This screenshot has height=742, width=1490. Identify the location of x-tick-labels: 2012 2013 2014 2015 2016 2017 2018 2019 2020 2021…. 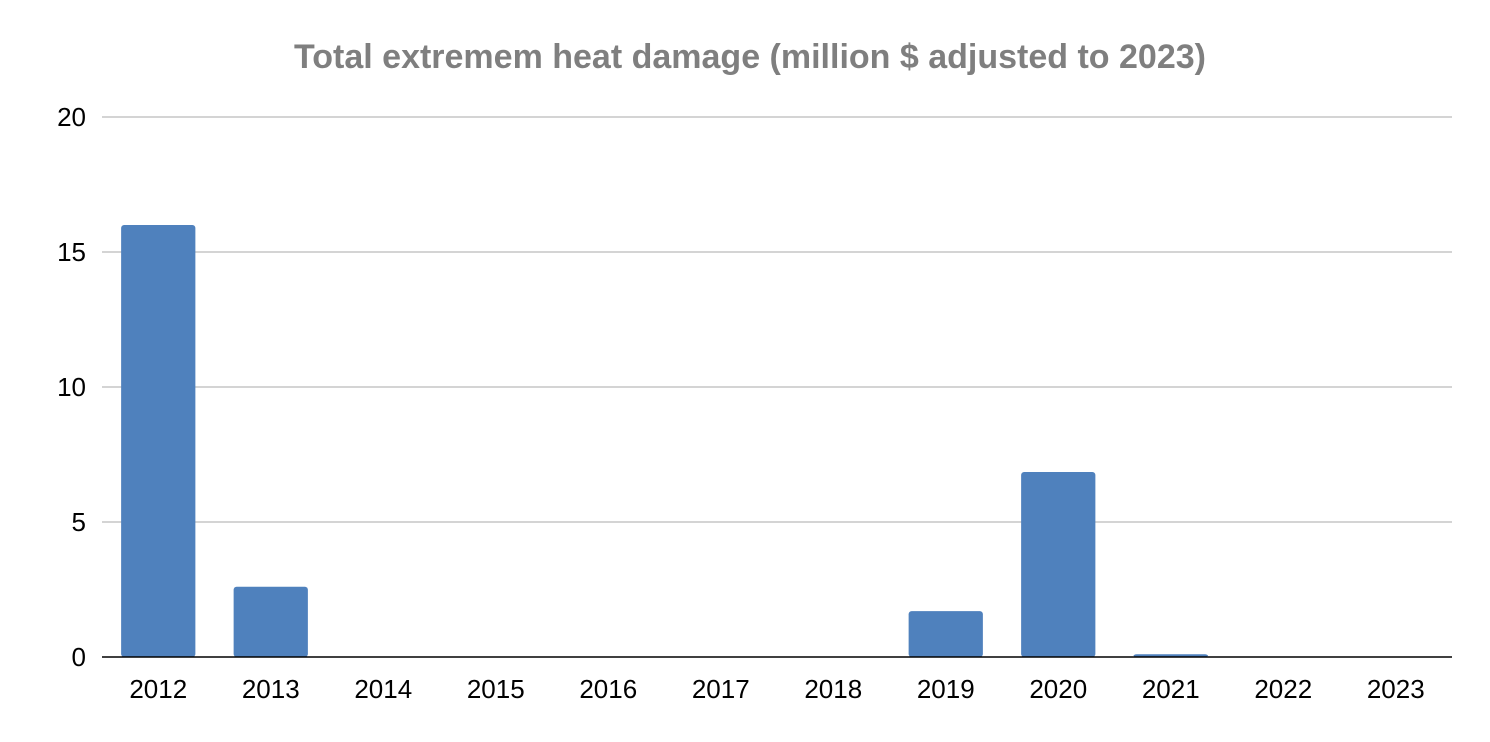
(776, 689).